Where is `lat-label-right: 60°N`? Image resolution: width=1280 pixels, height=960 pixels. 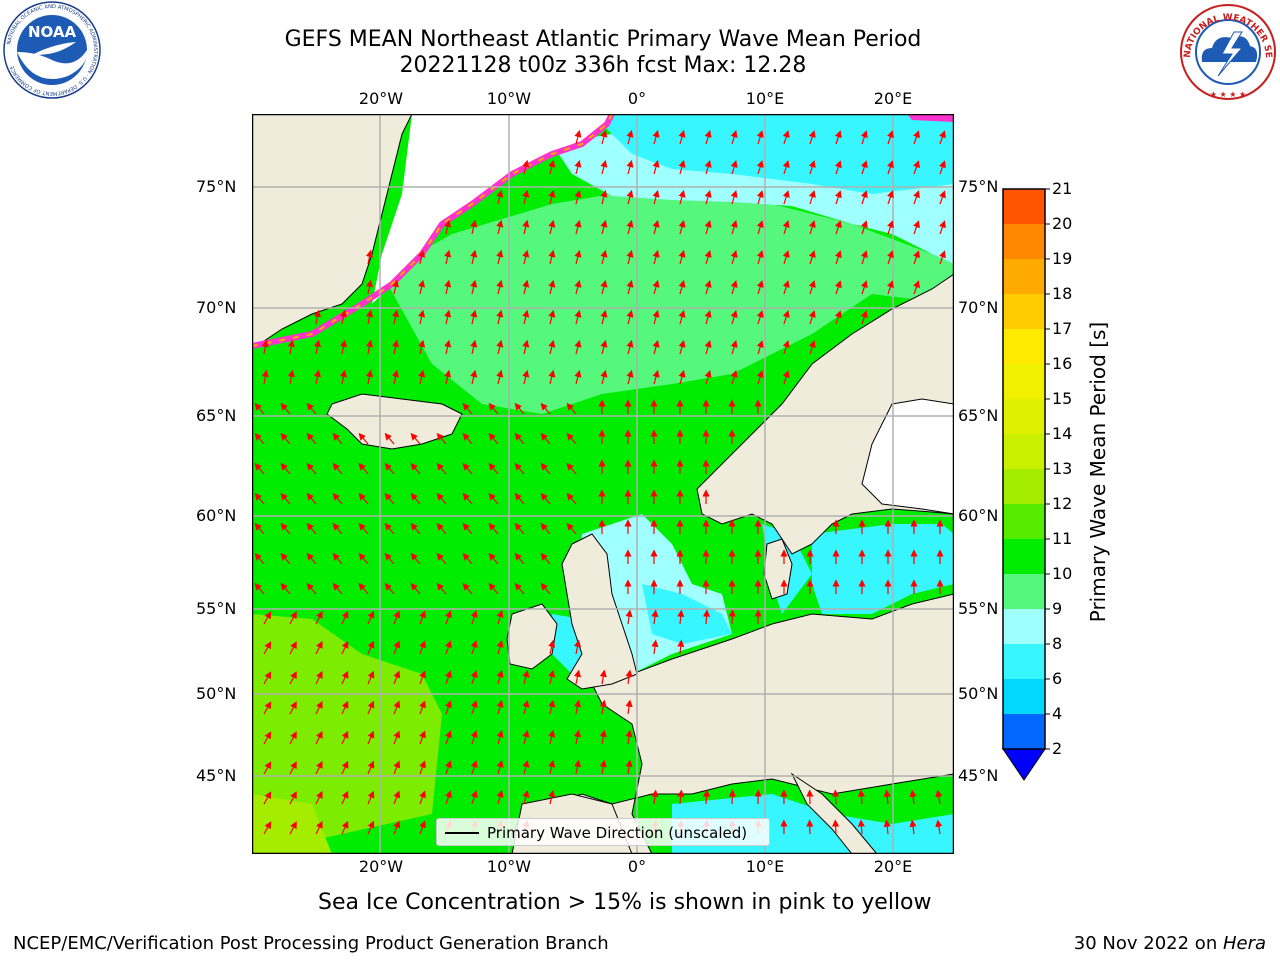 lat-label-right: 60°N is located at coordinates (978, 515).